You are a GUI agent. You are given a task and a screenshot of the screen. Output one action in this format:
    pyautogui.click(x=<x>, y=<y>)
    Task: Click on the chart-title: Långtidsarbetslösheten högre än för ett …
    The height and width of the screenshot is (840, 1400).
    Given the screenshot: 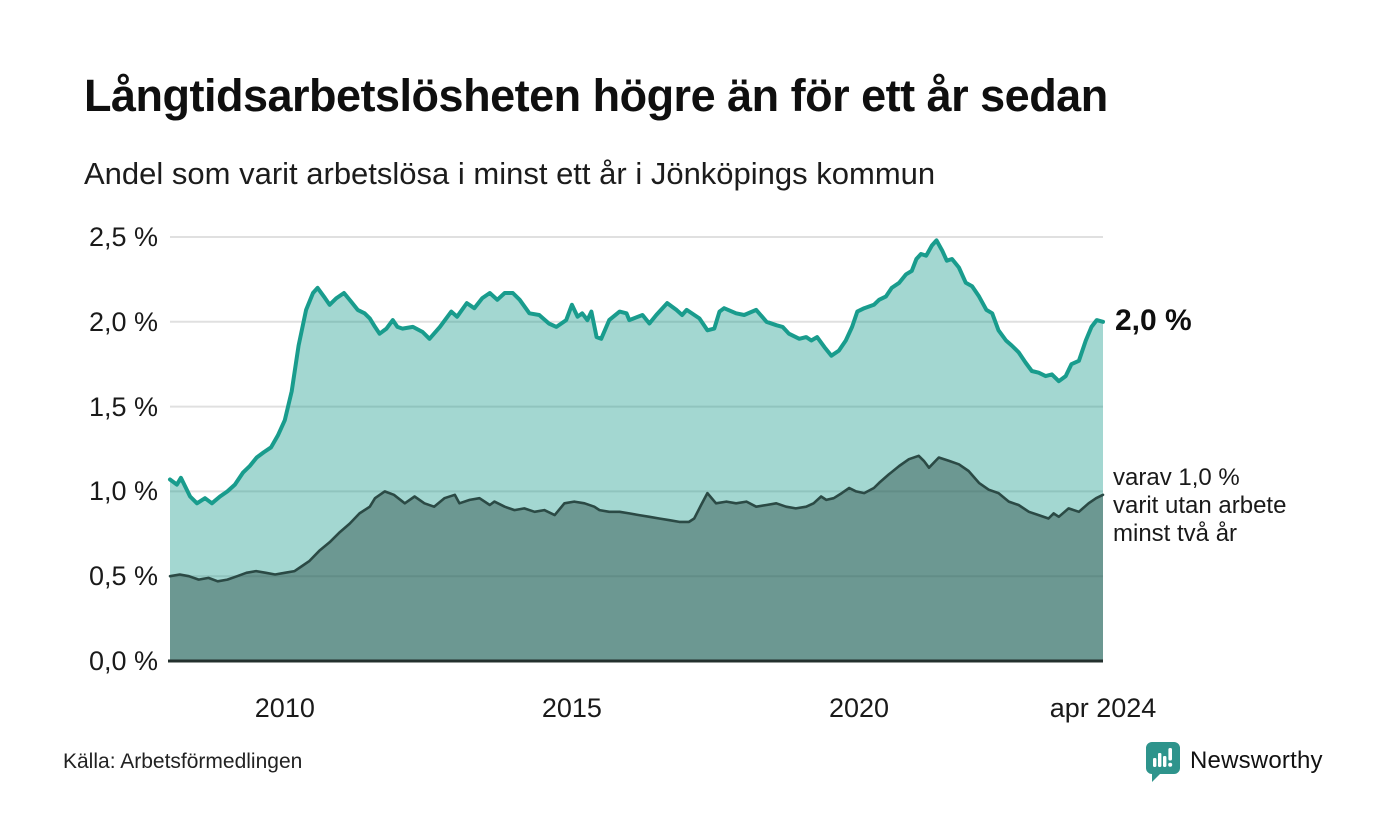 What is the action you would take?
    pyautogui.click(x=596, y=95)
    